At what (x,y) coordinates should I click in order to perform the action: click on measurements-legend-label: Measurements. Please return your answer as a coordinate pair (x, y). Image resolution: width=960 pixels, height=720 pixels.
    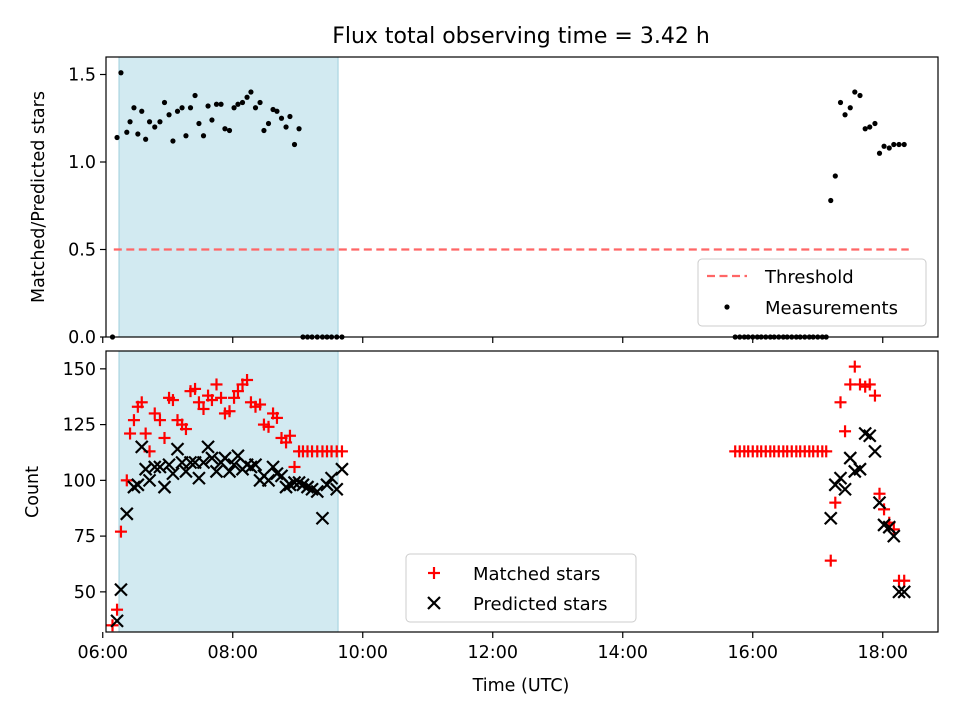
    Looking at the image, I should click on (831, 308).